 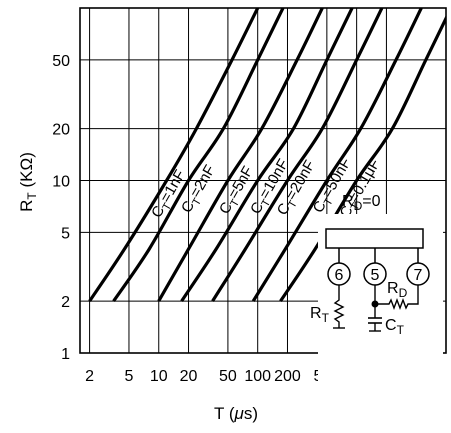 I want to click on y-axis-title: RT (KΩ), so click(x=28, y=182).